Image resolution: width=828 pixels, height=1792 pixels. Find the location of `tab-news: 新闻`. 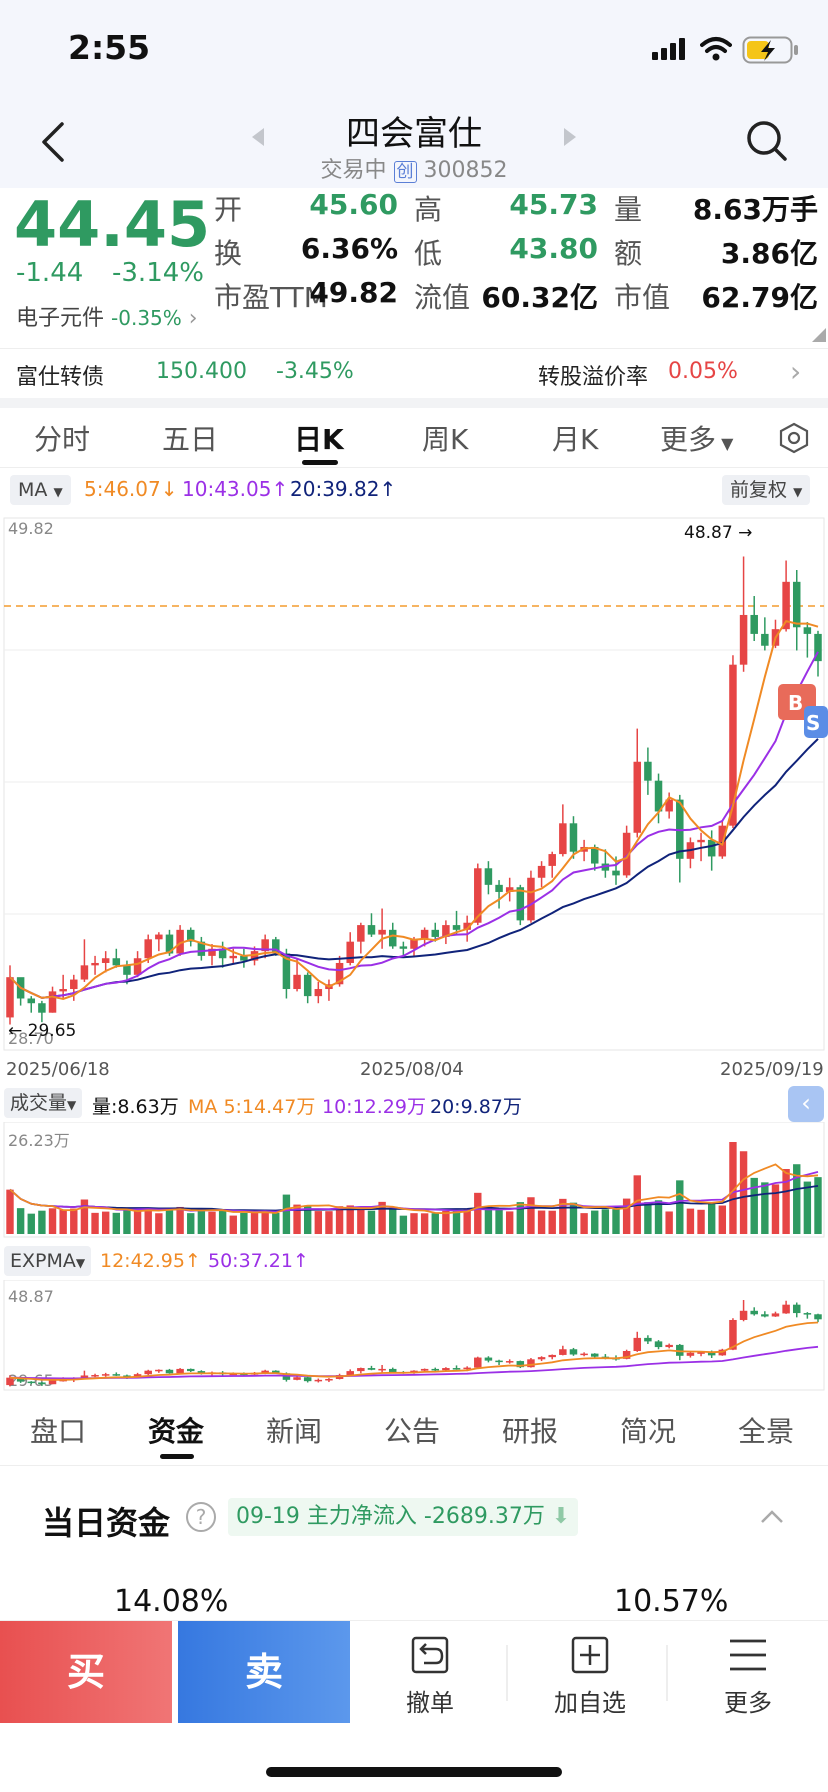

tab-news: 新闻 is located at coordinates (294, 1431).